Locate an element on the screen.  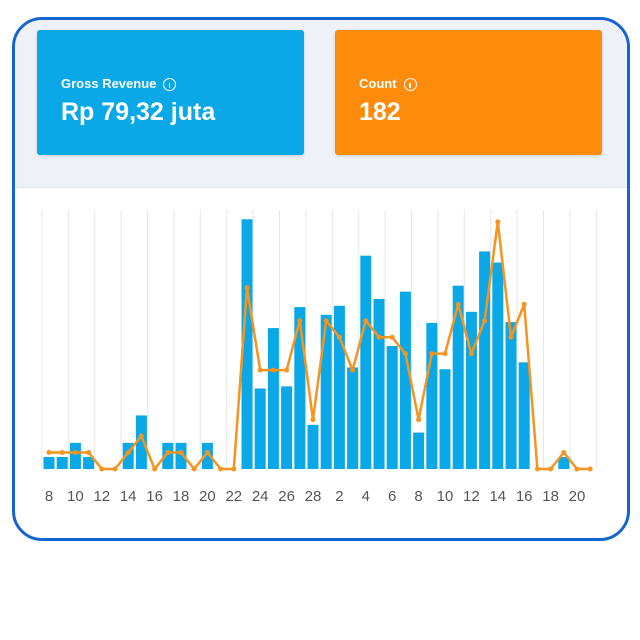
card-value: Rp 79,32 juta is located at coordinates (138, 112).